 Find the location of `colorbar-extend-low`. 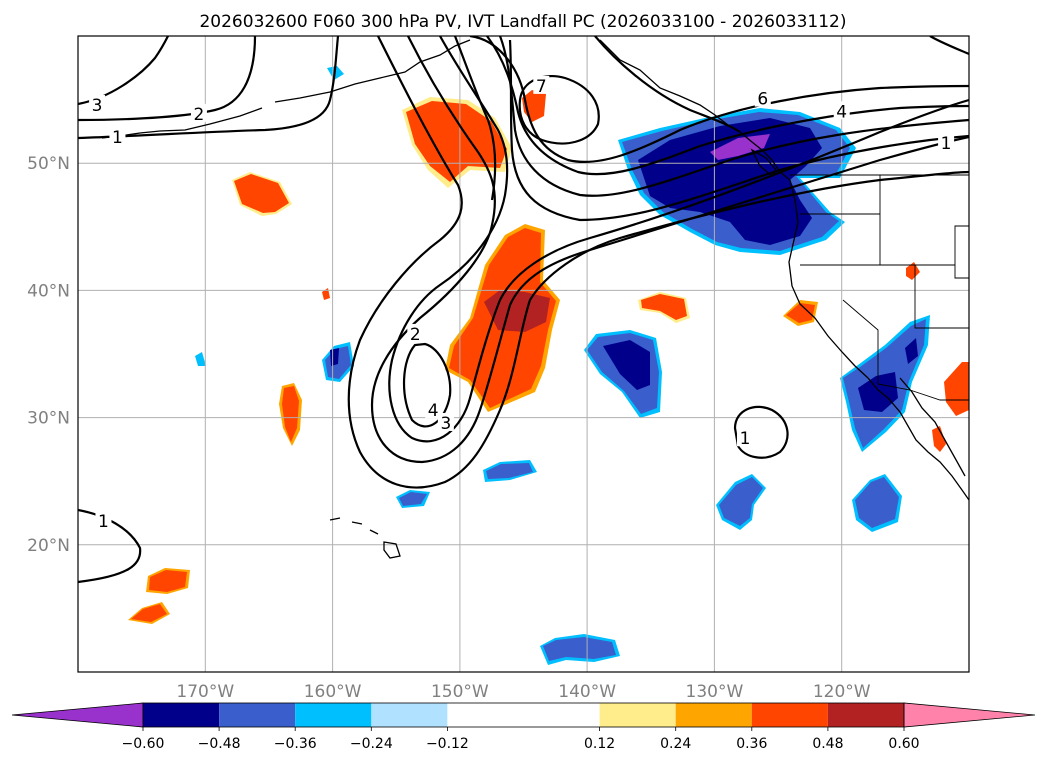

colorbar-extend-low is located at coordinates (77, 715).